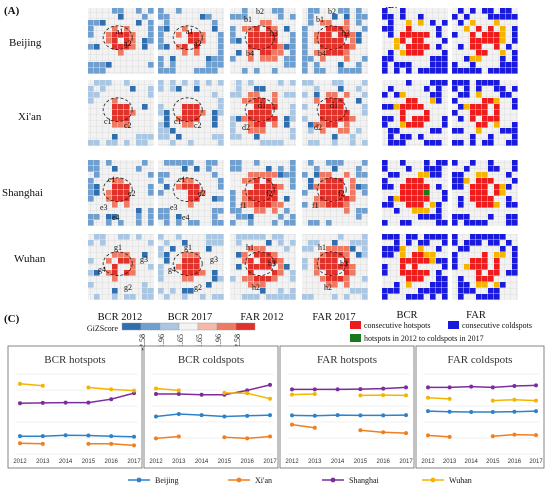 The height and width of the screenshot is (492, 550). Describe the element at coordinates (263, 267) in the screenshot. I see `map-tile` at that location.